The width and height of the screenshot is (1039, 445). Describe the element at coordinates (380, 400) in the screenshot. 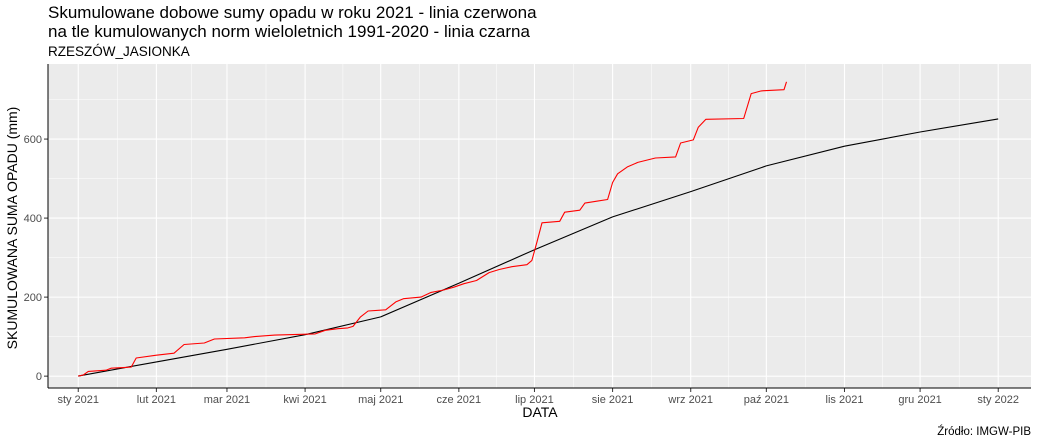

I see `x-tick-label: maj 2021` at that location.